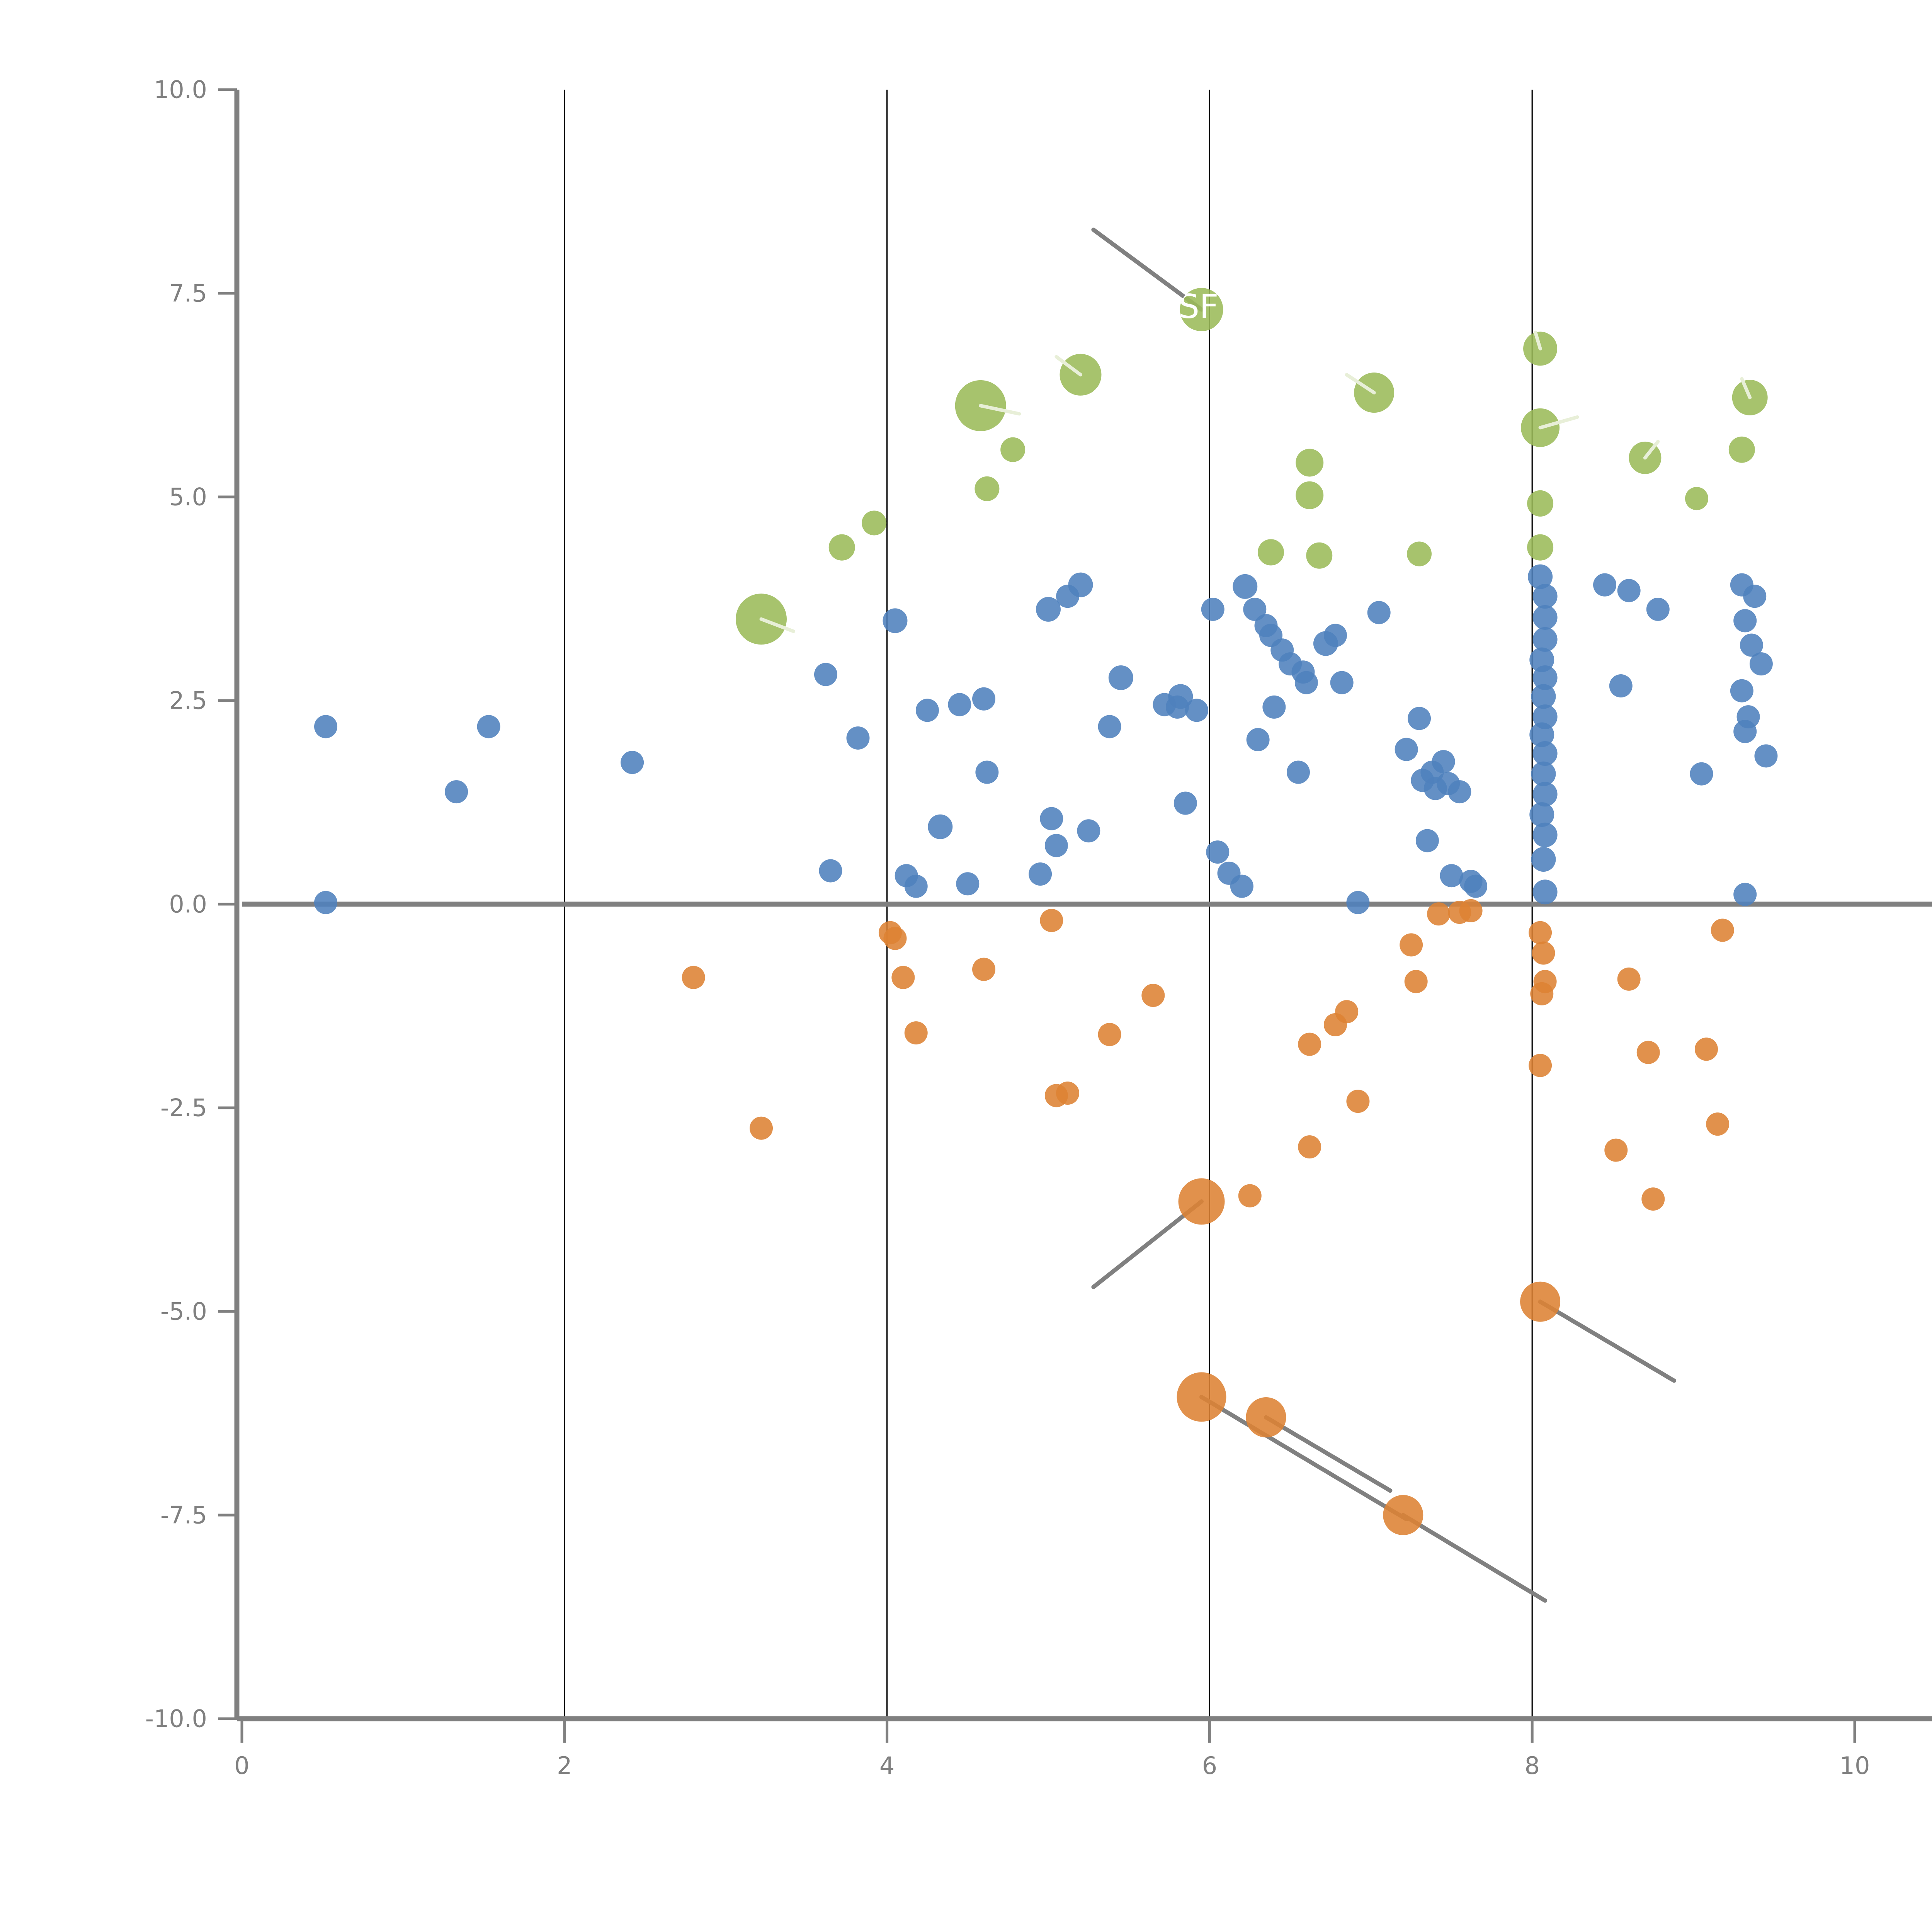 The image size is (1932, 1932). What do you see at coordinates (1255, 482) in the screenshot?
I see `marker-callout-lines` at bounding box center [1255, 482].